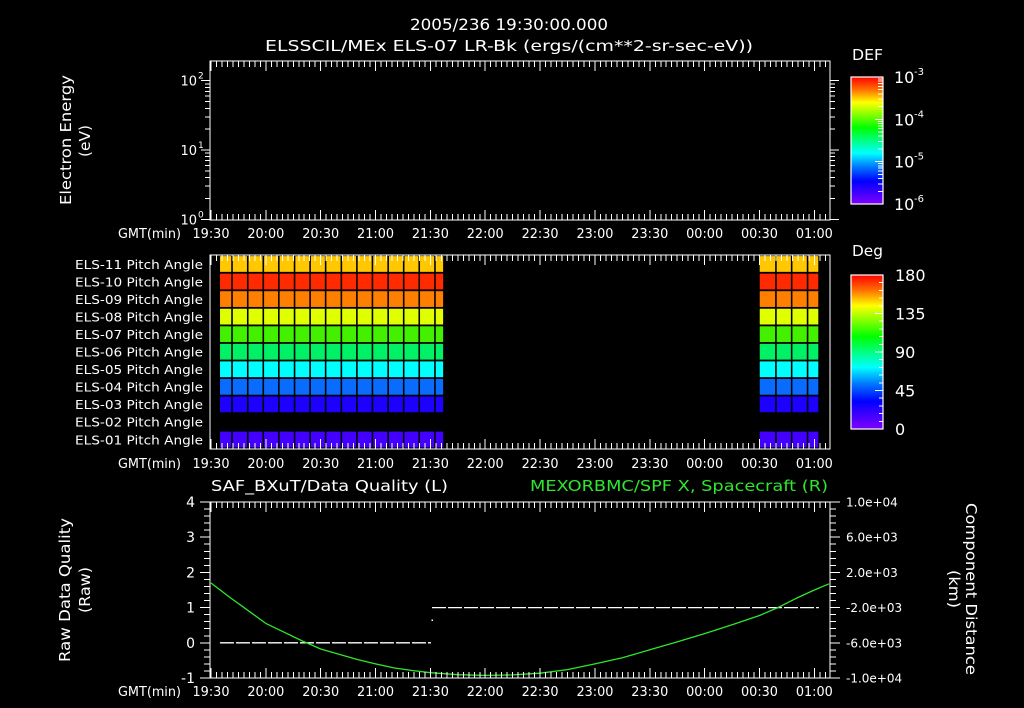 The image size is (1024, 708). I want to click on spacecraft-x-curve, so click(520, 629).